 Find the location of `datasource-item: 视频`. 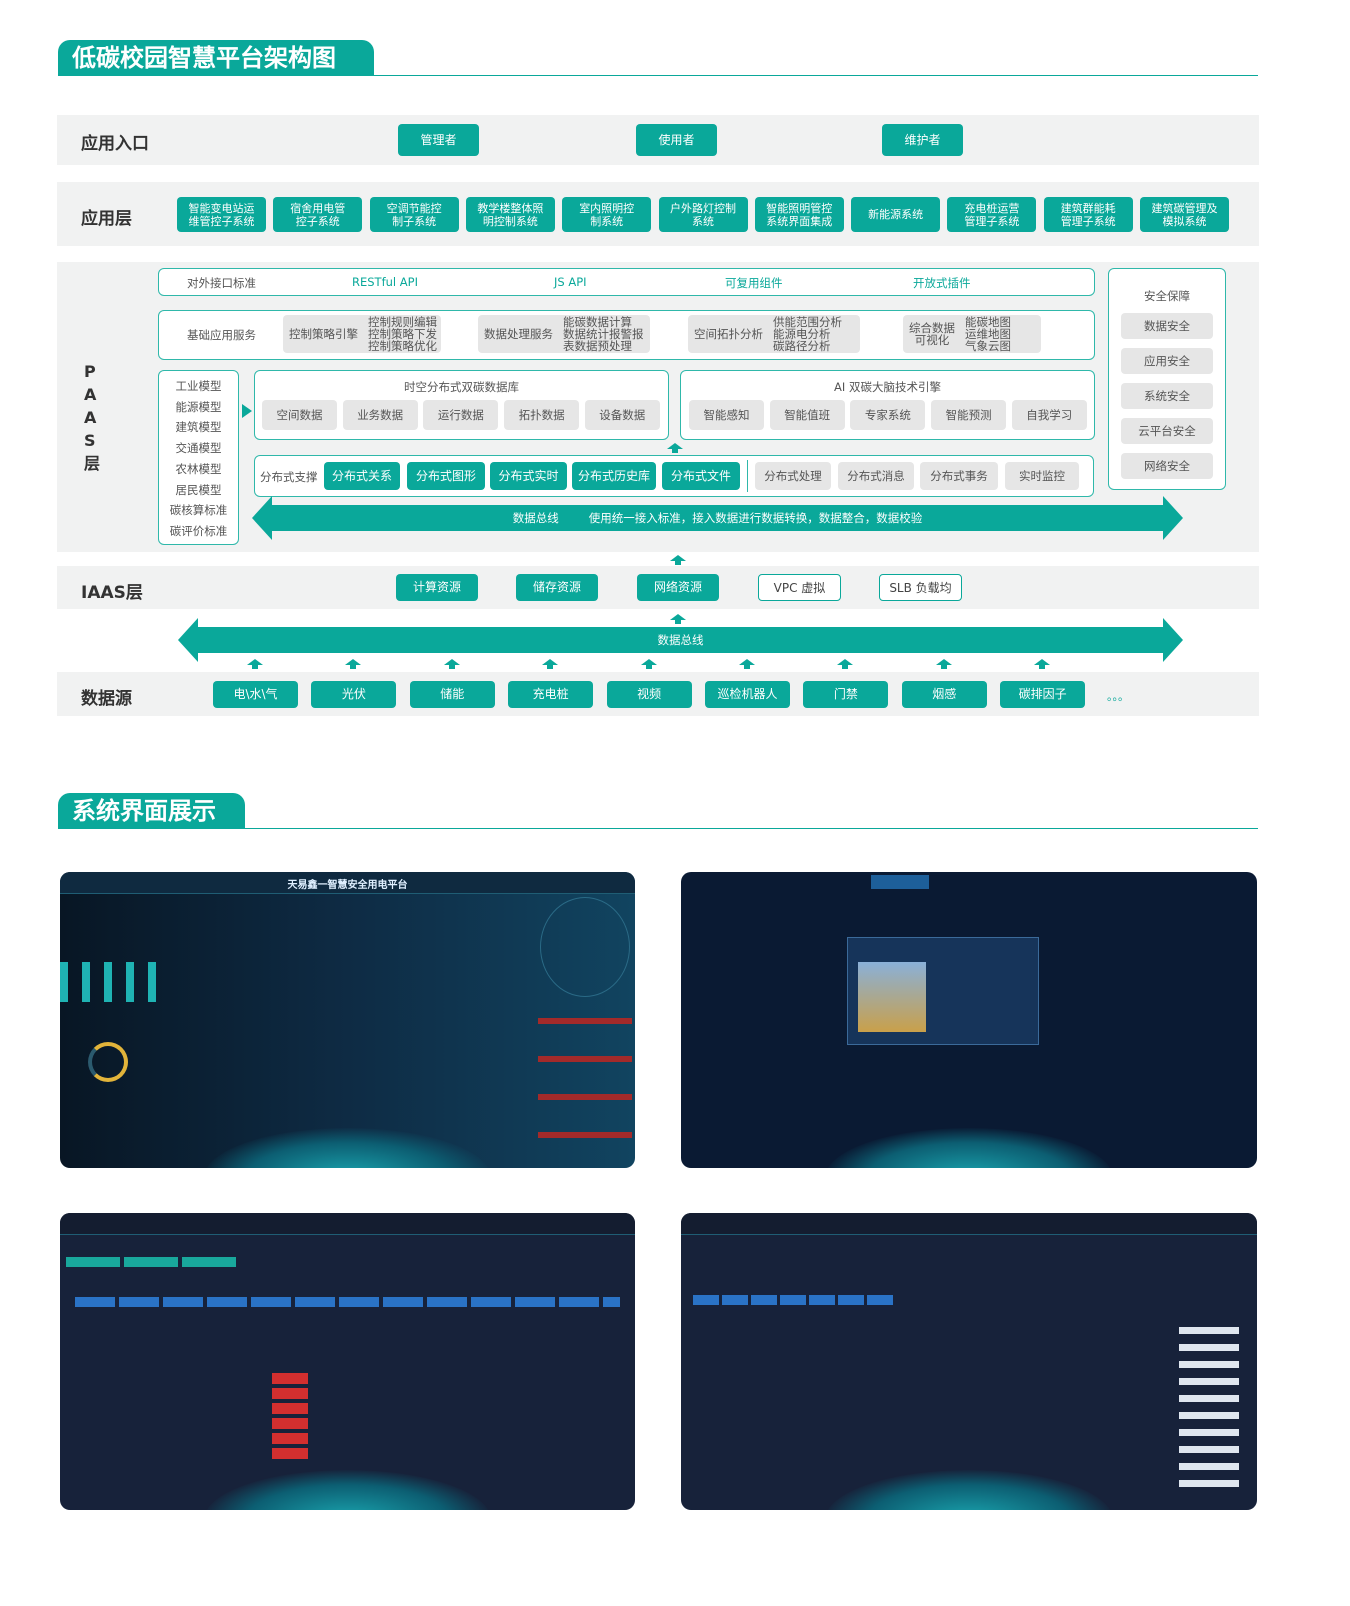

datasource-item: 视频 is located at coordinates (649, 694).